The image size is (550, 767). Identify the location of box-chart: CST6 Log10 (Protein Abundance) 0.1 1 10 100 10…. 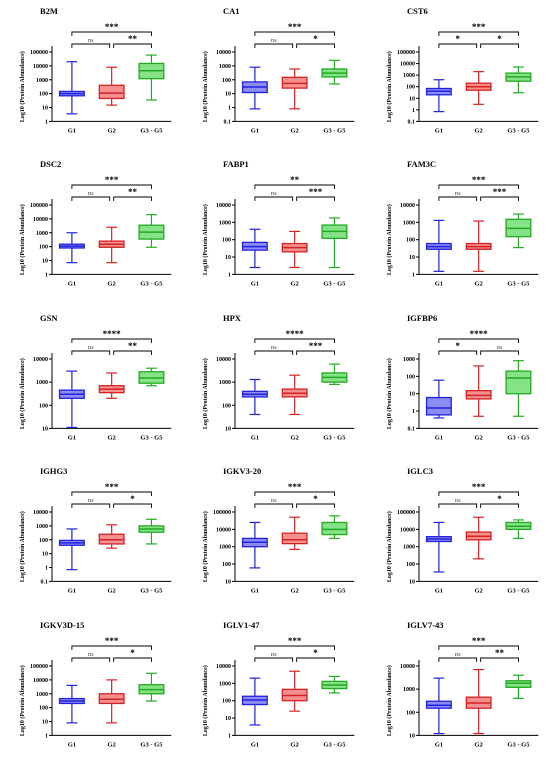
(462, 70).